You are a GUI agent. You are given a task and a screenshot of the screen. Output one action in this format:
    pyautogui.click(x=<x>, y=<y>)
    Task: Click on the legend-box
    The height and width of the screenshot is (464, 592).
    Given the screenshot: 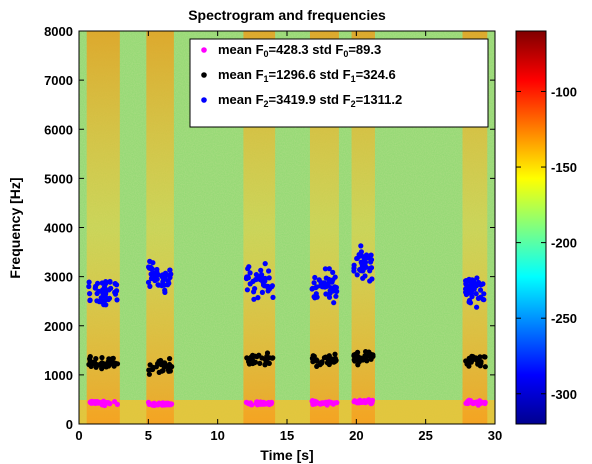 What is the action you would take?
    pyautogui.click(x=339, y=83)
    